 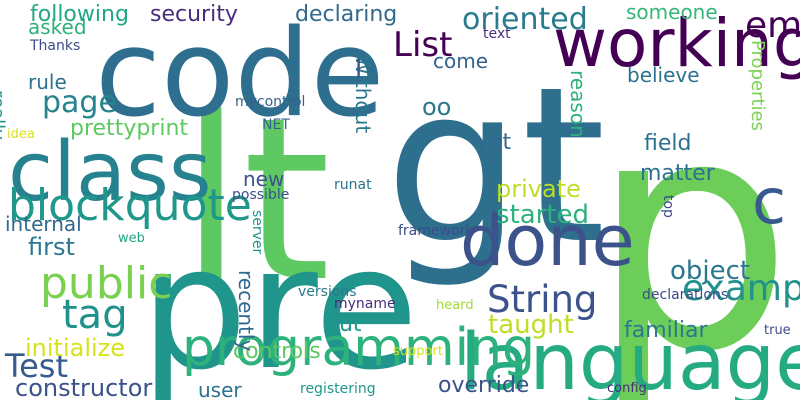 I want to click on word-code: code, so click(x=239, y=74).